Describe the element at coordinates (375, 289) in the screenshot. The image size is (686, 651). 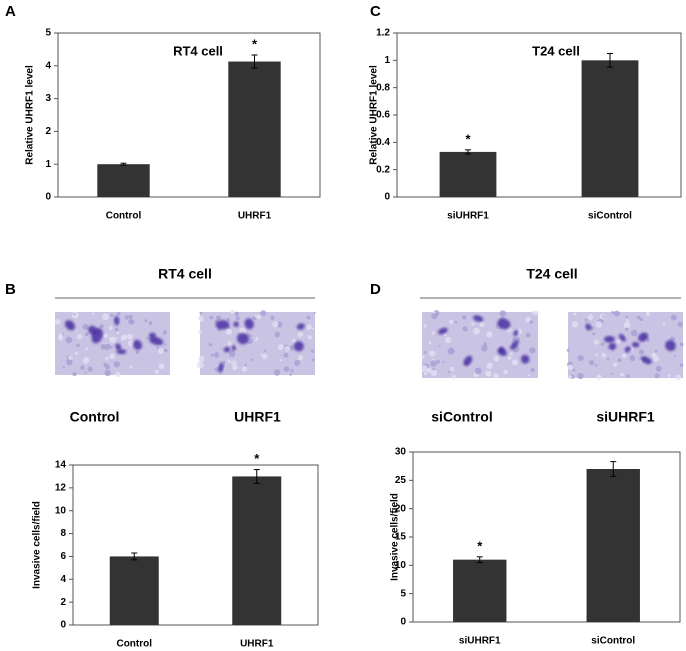
I see `panel-label: D` at that location.